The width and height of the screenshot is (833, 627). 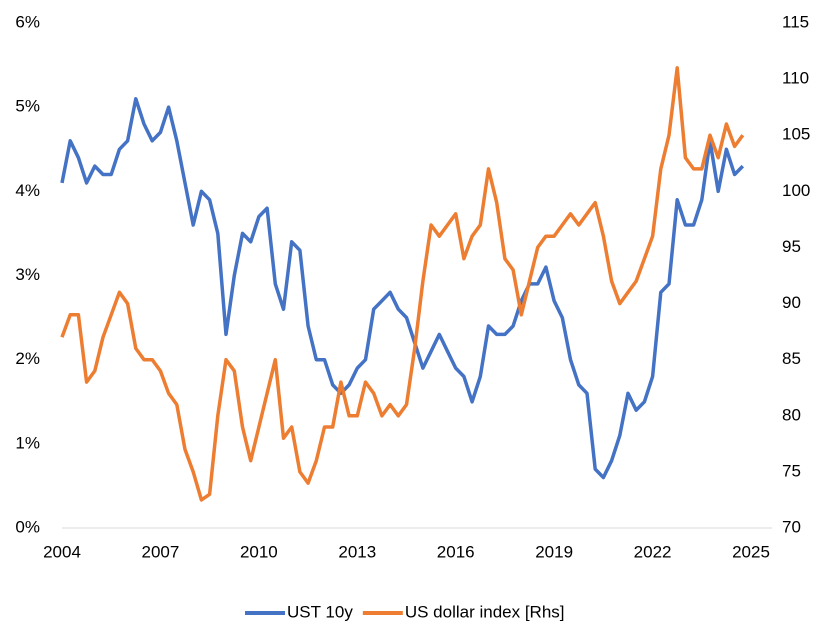 I want to click on y-tick-label: 1%, so click(x=27, y=442).